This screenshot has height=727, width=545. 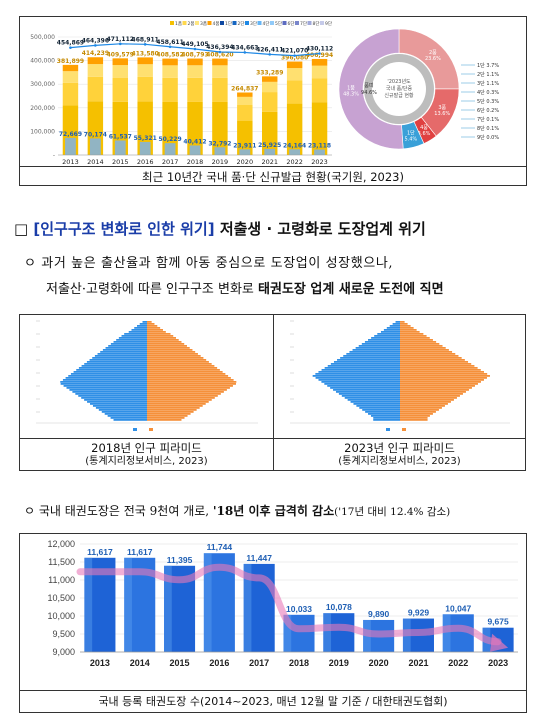 What do you see at coordinates (442, 114) in the screenshot?
I see `donut-slice-pct: 13.6%` at bounding box center [442, 114].